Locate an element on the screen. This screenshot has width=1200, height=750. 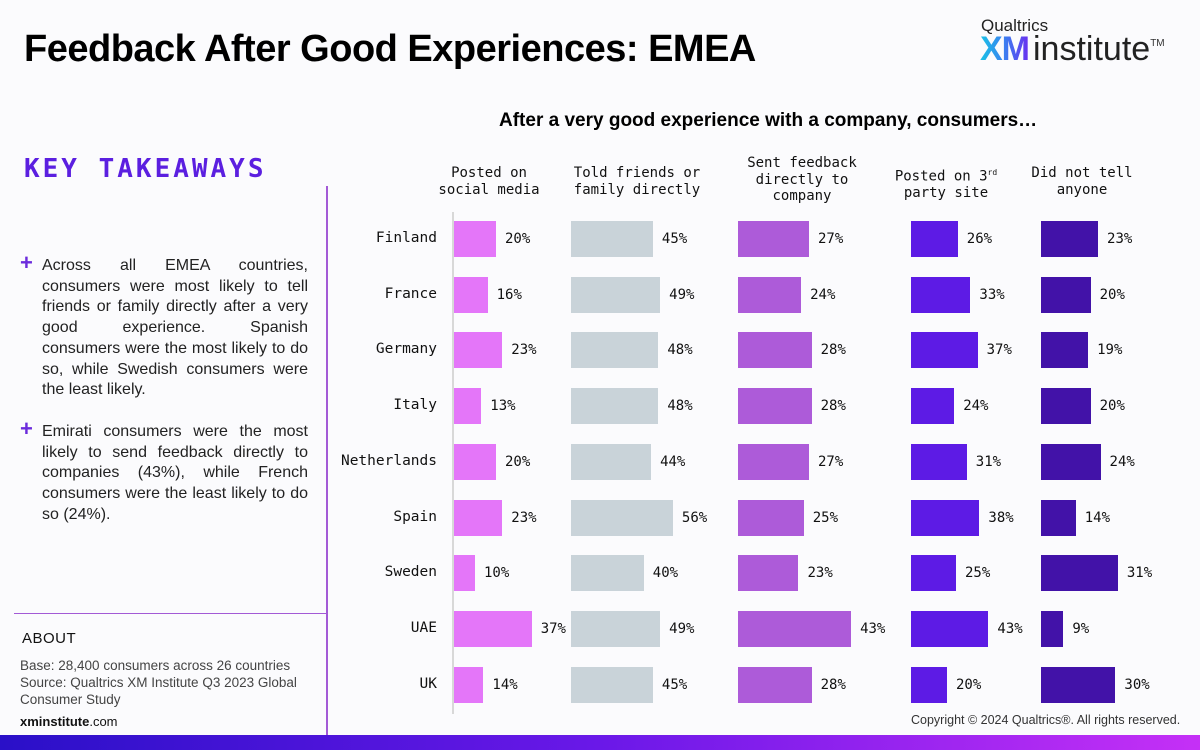
site-link-bold: xminstitute is located at coordinates (55, 721).